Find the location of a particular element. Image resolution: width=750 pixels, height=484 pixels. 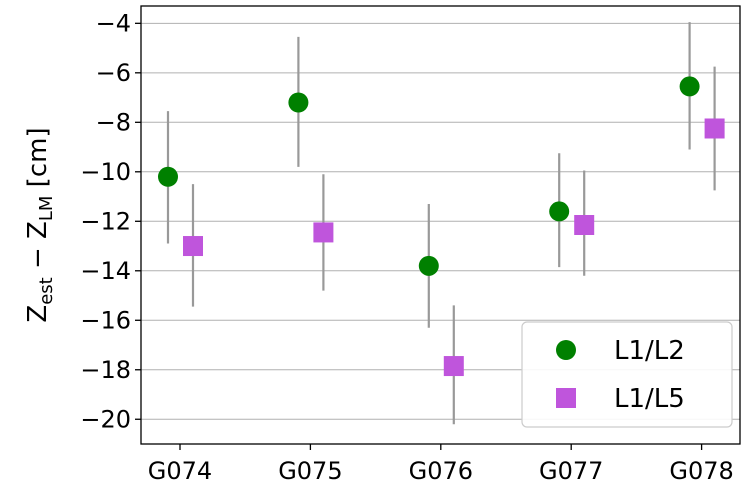

y-tick-label: −20 is located at coordinates (105, 419).